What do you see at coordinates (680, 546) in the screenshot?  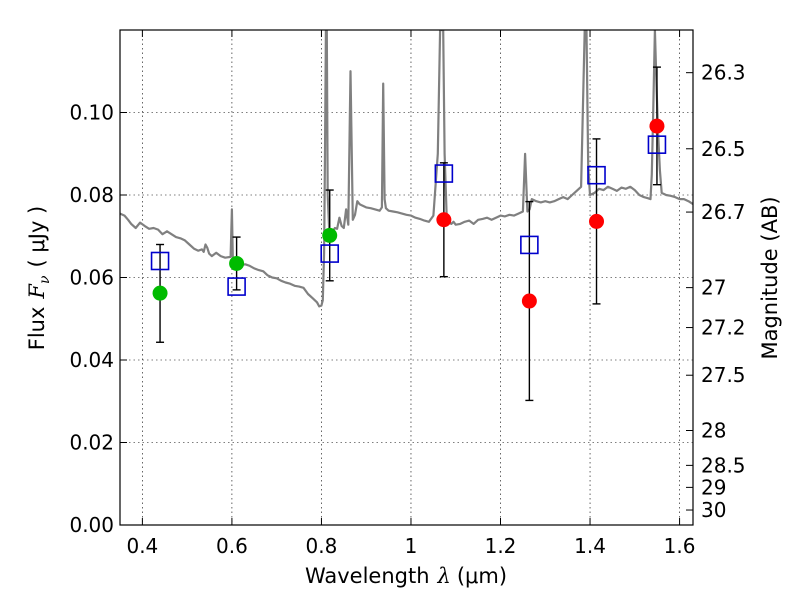 I see `x-tick-label: 1.6` at bounding box center [680, 546].